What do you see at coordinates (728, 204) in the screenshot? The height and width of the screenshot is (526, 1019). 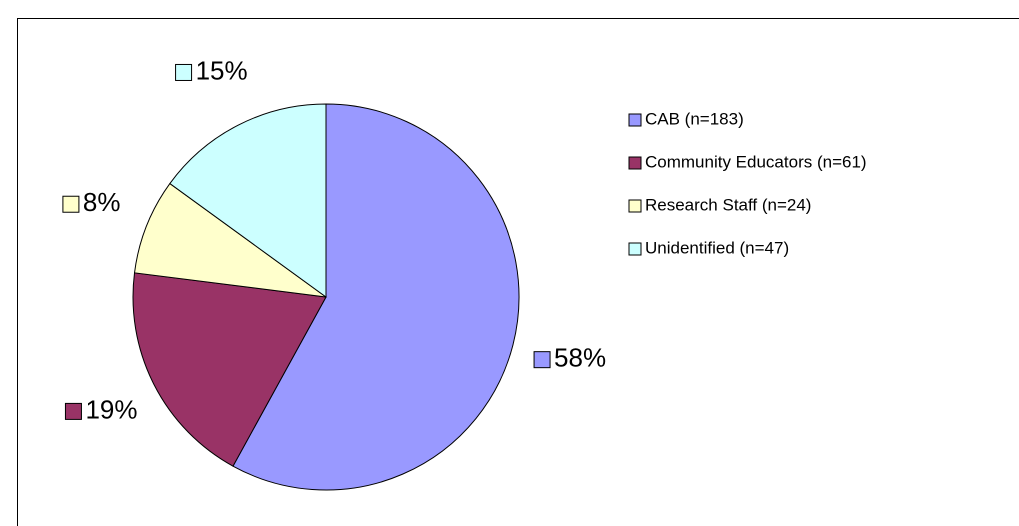 I see `legend-label: Research Staff (n=24)` at bounding box center [728, 204].